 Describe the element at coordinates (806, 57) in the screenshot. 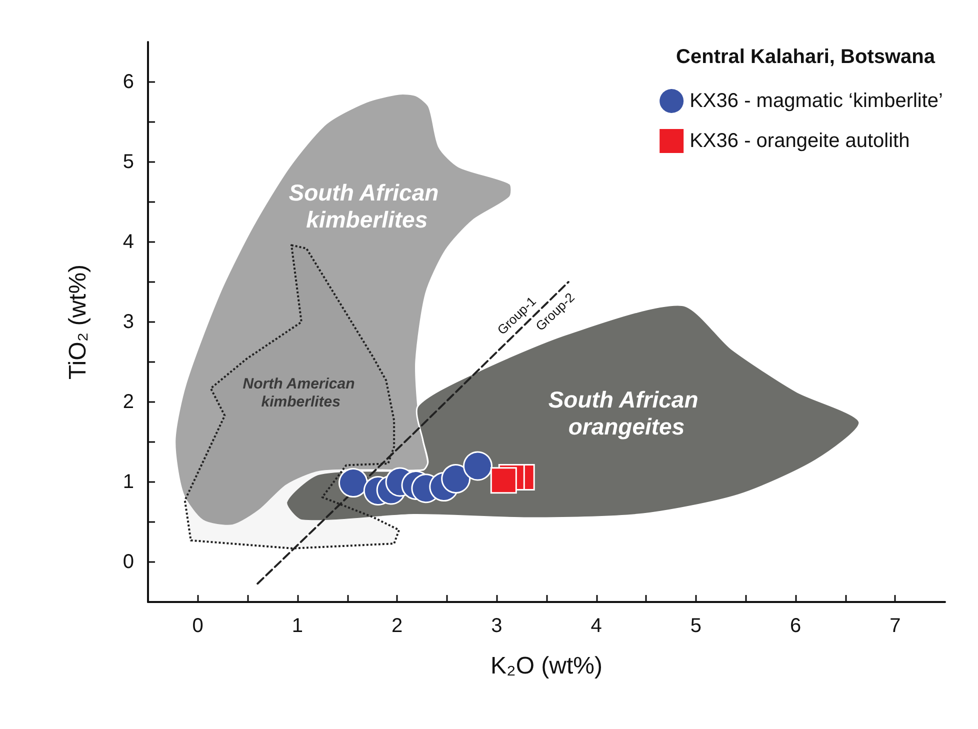

I see `legend-title: Central Kalahari, Botswana` at that location.